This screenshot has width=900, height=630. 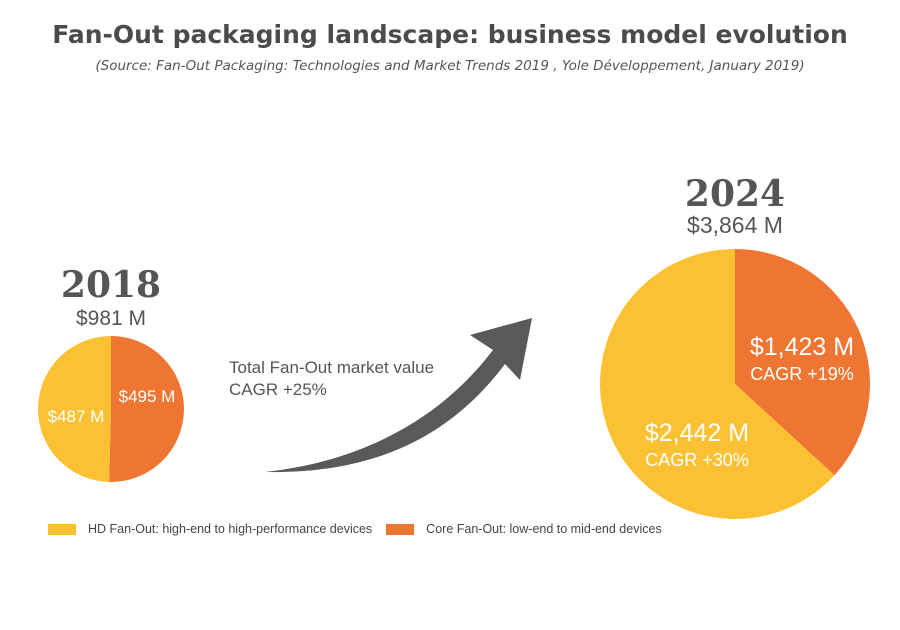 What do you see at coordinates (398, 395) in the screenshot?
I see `growth-arrow` at bounding box center [398, 395].